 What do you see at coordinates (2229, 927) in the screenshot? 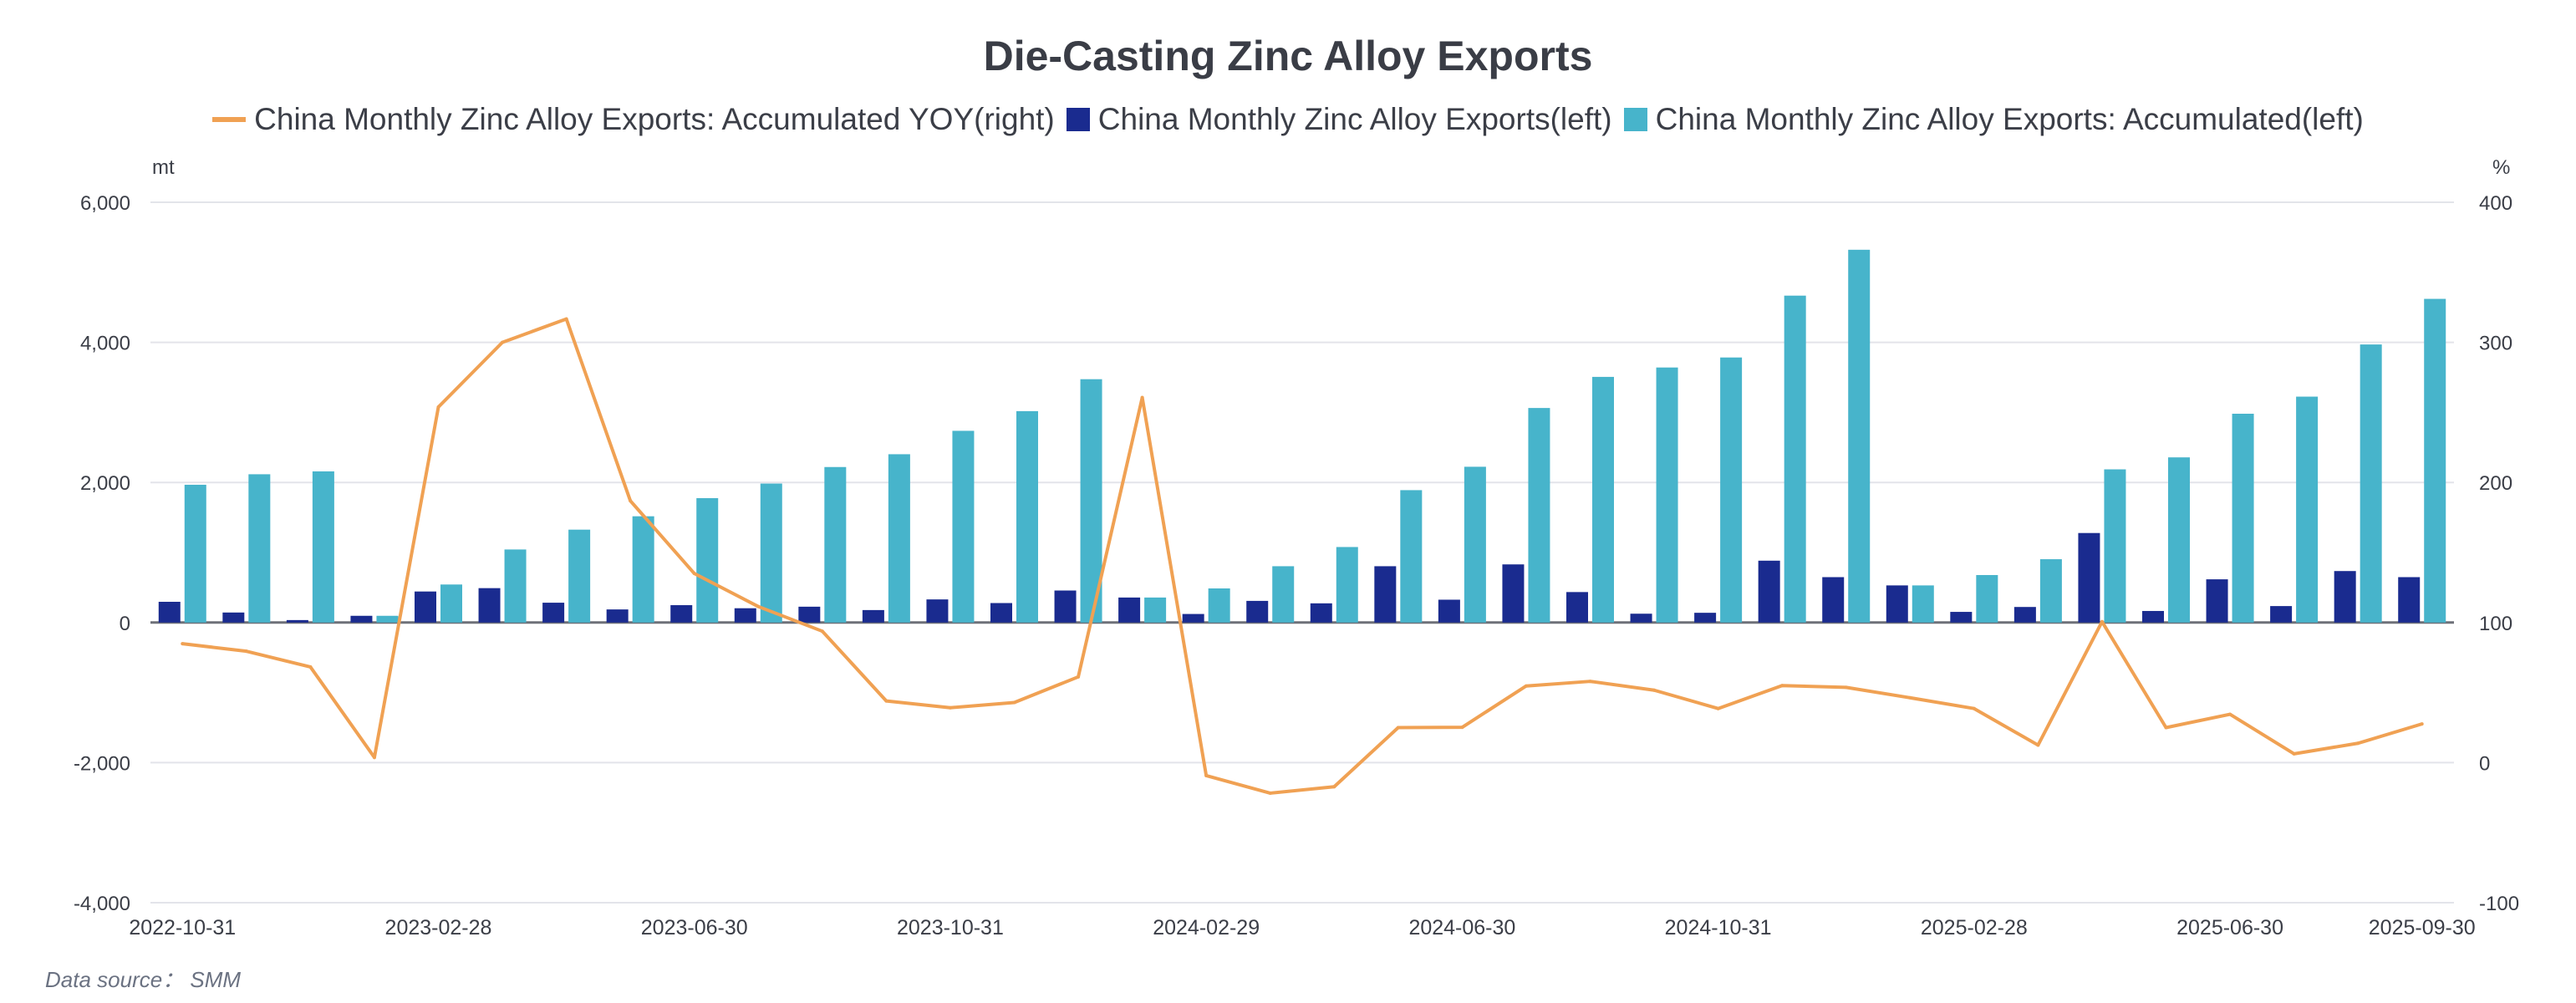
I see `x-tick-label: 2025-06-30` at bounding box center [2229, 927].